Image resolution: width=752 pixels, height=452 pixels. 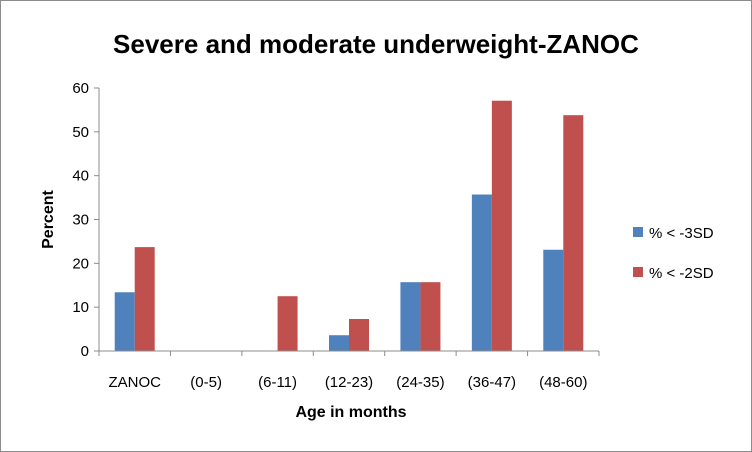 I want to click on y-axis-ticks: 0 10 20 30 40 50 60, so click(x=85, y=220).